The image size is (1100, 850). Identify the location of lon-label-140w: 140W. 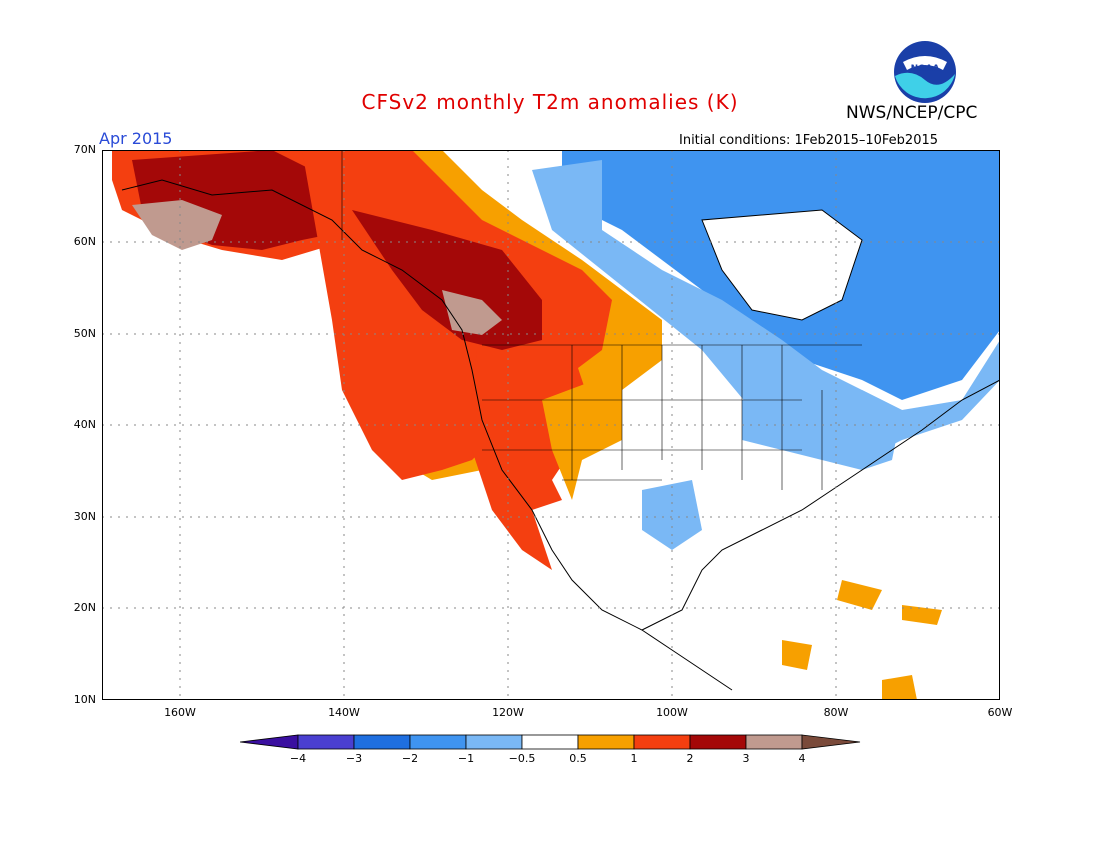
(344, 712).